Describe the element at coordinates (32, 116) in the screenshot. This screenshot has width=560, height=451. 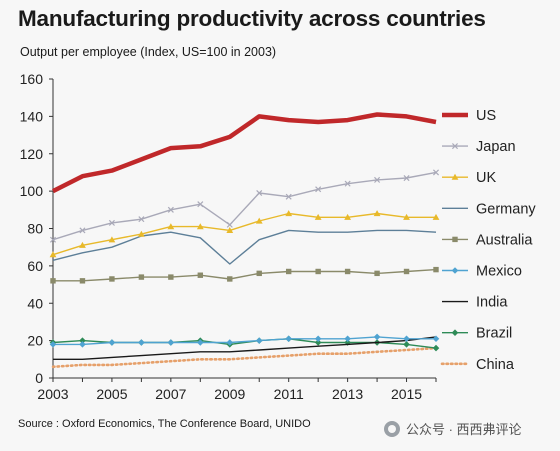
I see `y-tick-label: 140` at that location.